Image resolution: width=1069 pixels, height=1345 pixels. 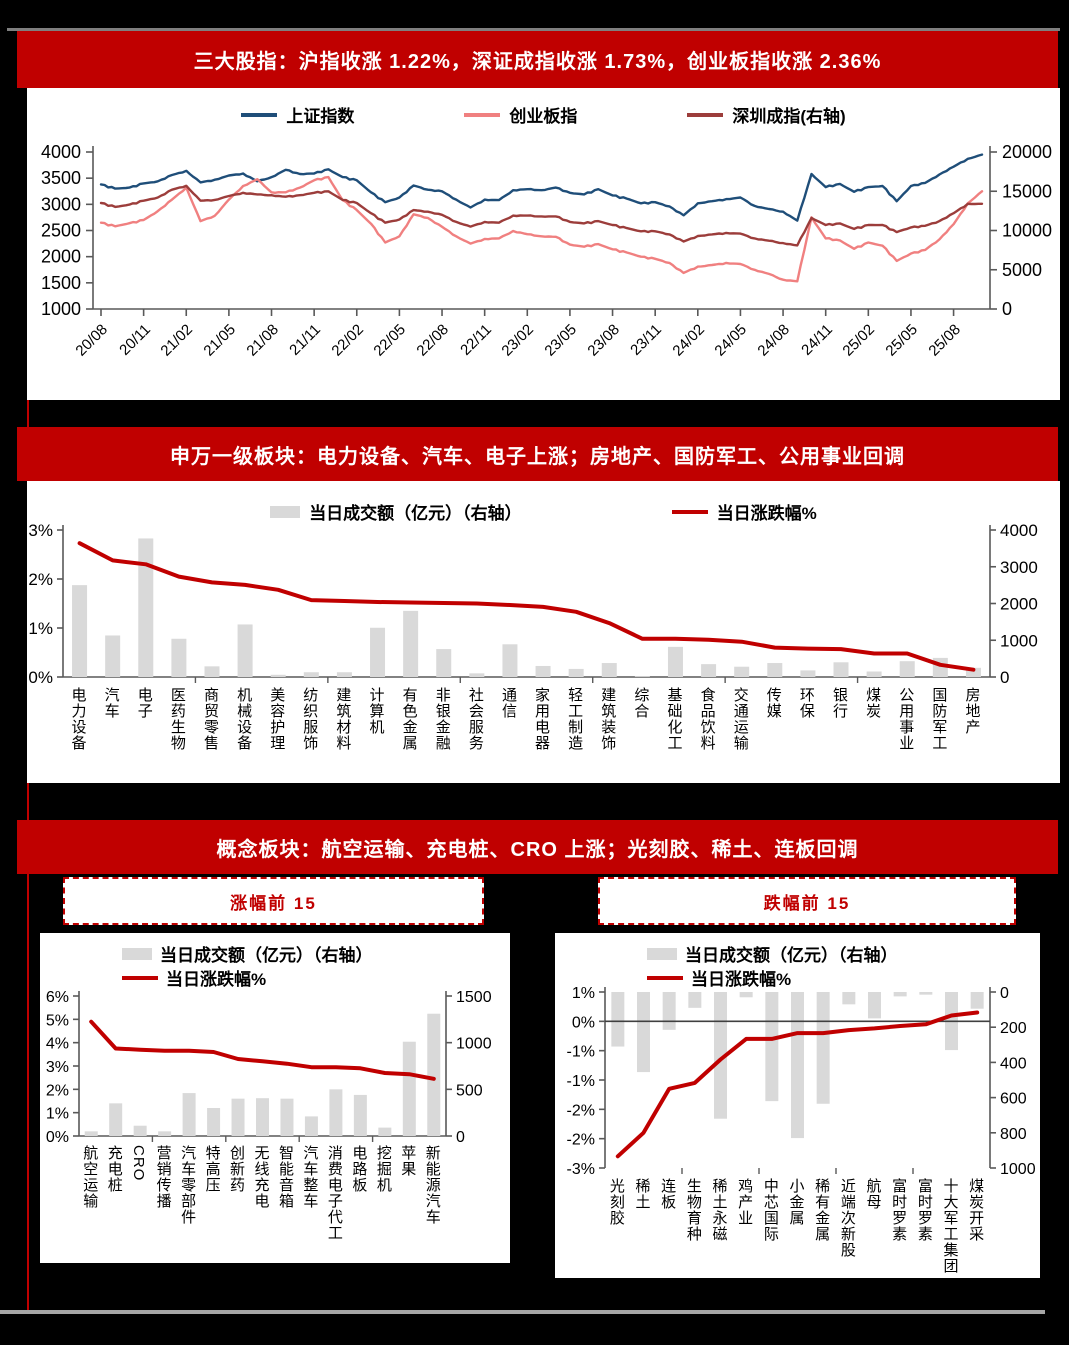 I want to click on bar-电力设备, so click(x=80, y=631).